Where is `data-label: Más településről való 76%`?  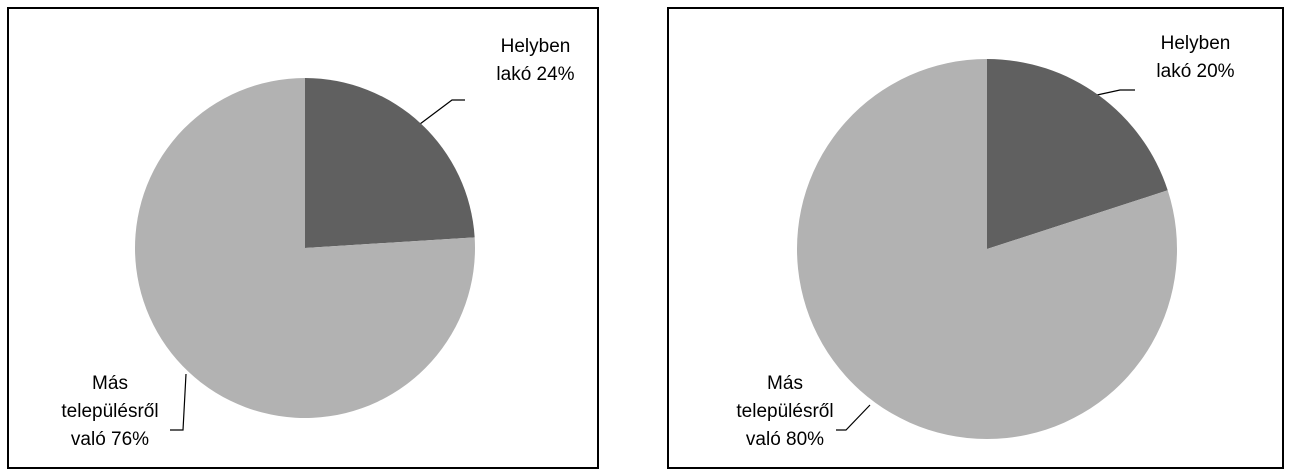
data-label: Más településről való 76% is located at coordinates (110, 412).